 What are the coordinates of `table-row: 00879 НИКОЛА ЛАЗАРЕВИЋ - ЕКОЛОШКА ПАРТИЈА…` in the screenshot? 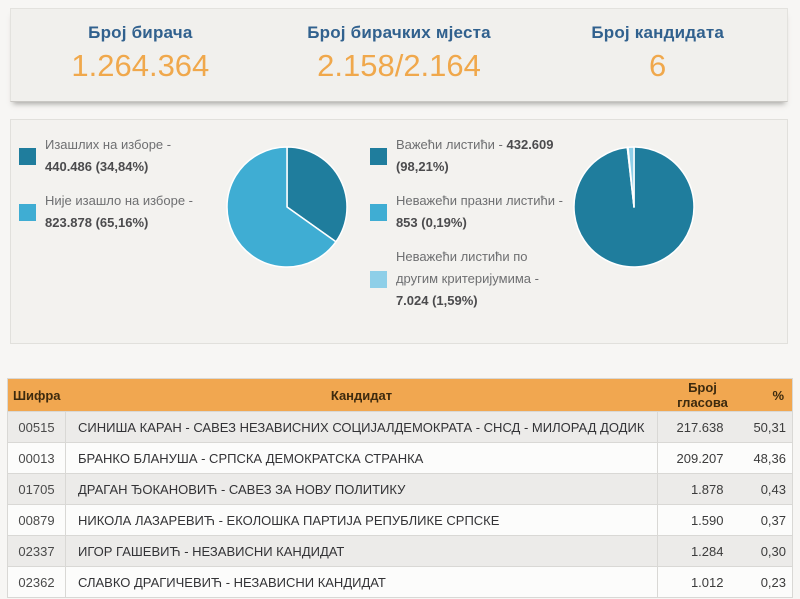 It's located at (400, 520).